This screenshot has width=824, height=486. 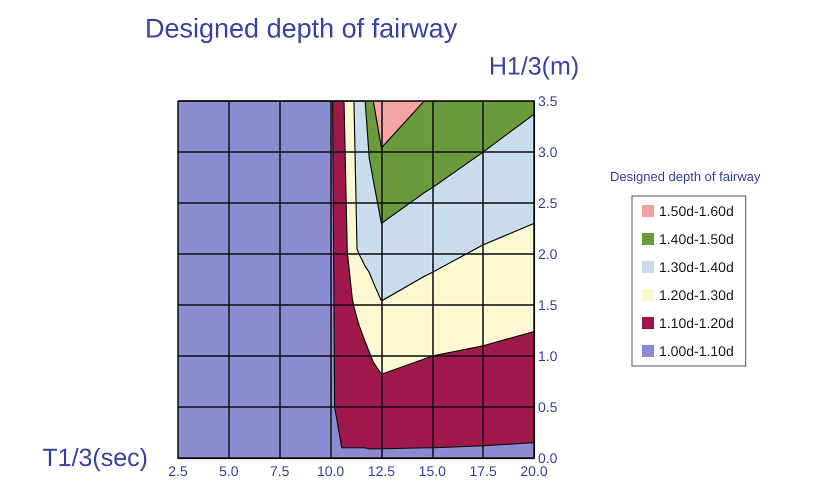 I want to click on x-tick-label: 17.5, so click(x=483, y=471).